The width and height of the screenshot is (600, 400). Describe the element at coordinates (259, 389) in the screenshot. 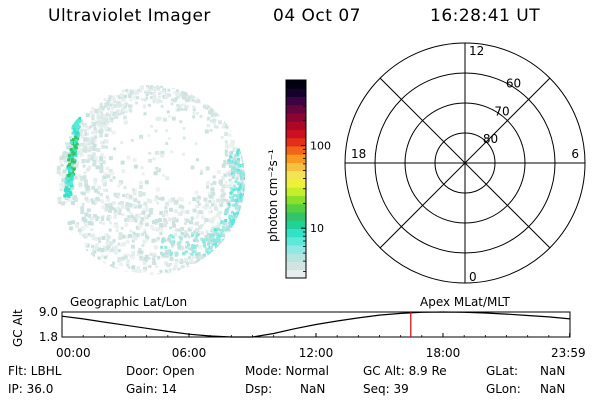

I see `dsp-label: Dsp:` at that location.